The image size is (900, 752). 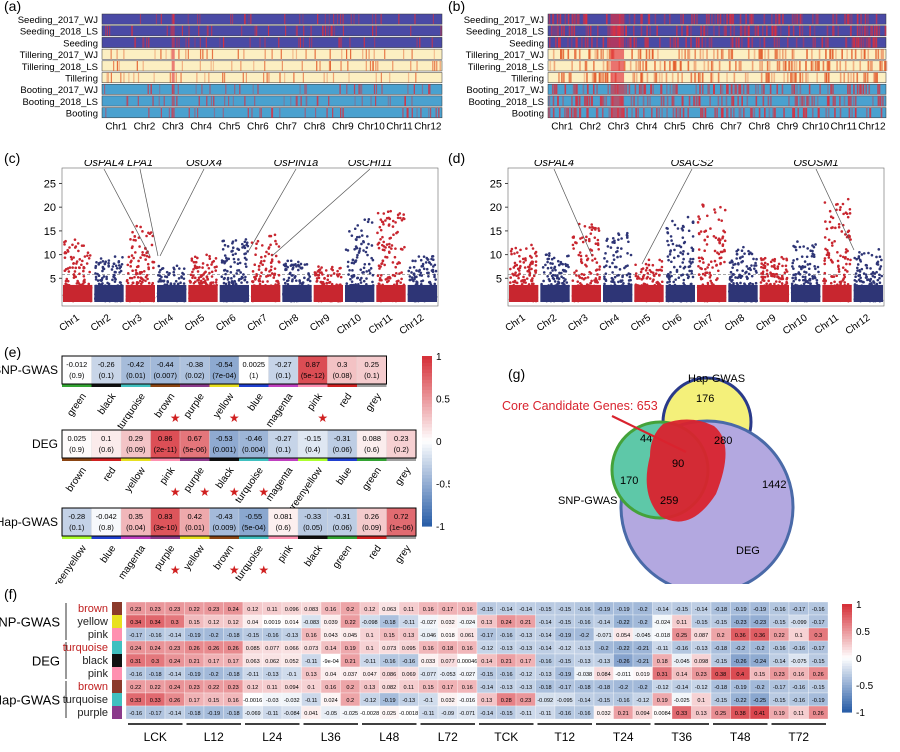 What do you see at coordinates (526, 43) in the screenshot?
I see `track-label: Seeding` at bounding box center [526, 43].